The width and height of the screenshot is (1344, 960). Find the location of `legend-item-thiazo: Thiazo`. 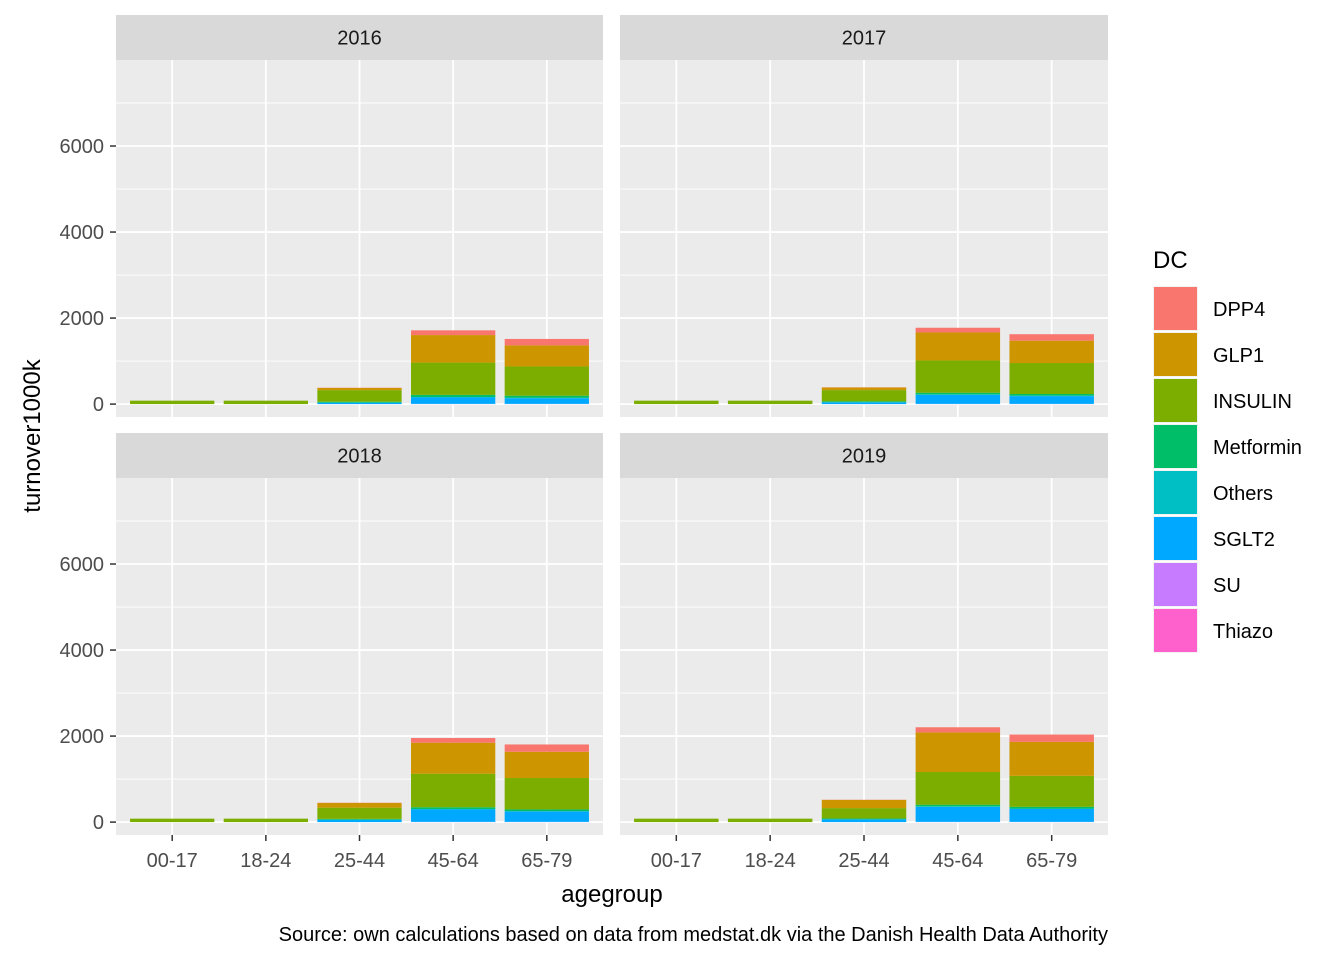

legend-item-thiazo: Thiazo is located at coordinates (1213, 630).